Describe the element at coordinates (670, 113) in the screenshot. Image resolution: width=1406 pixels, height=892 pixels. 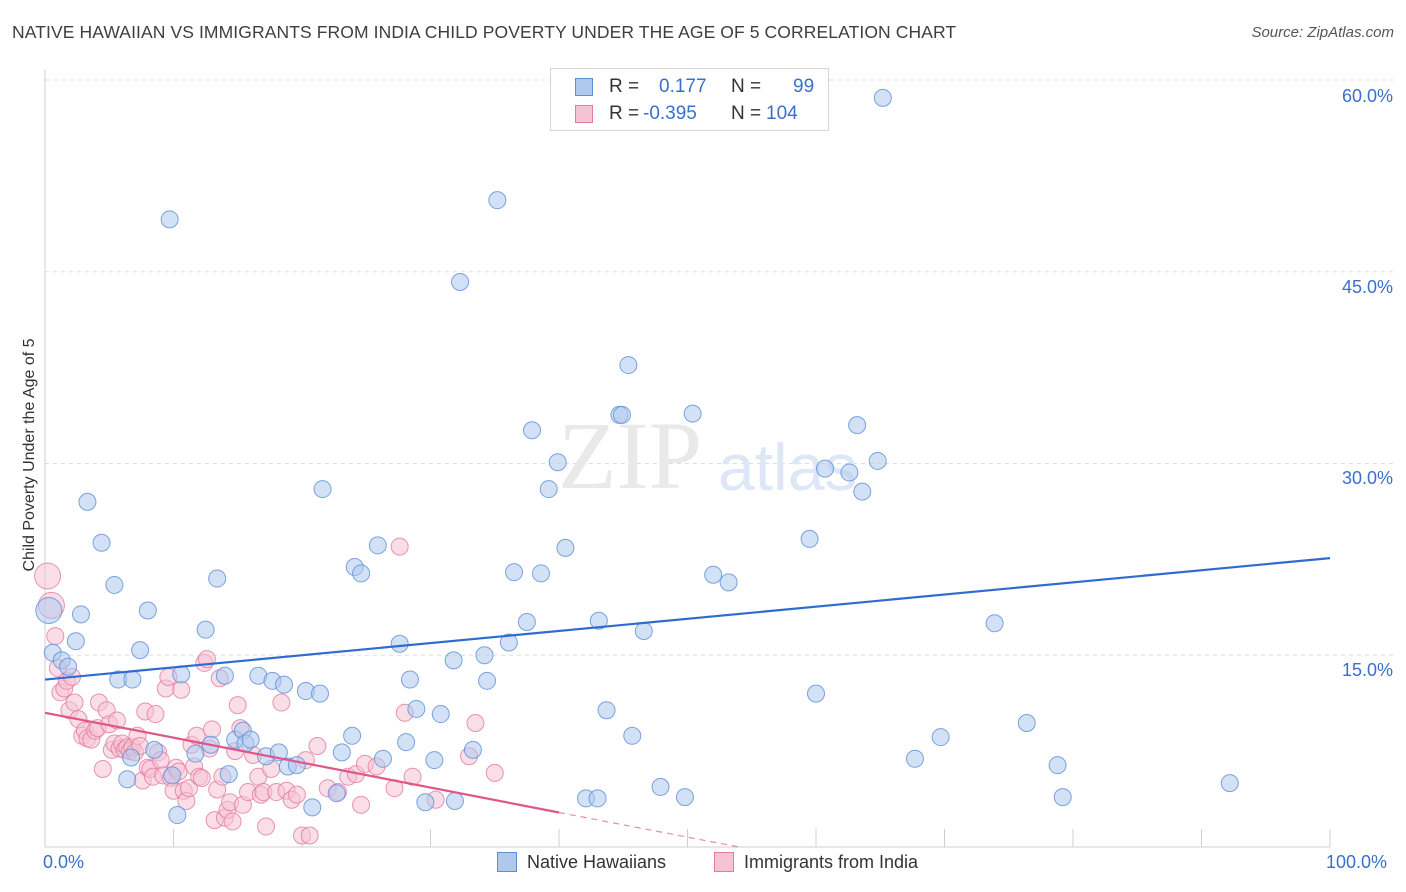
I see `r-value: -0.395` at that location.